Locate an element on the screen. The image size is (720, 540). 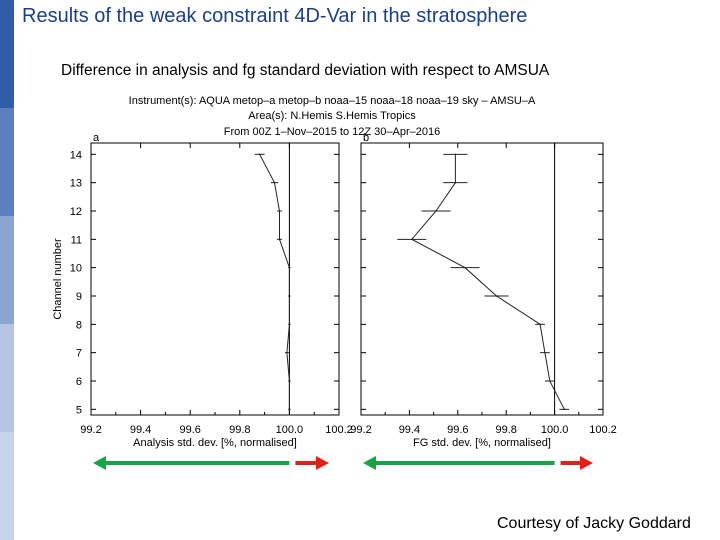
sidebar-stripe is located at coordinates (7, 270).